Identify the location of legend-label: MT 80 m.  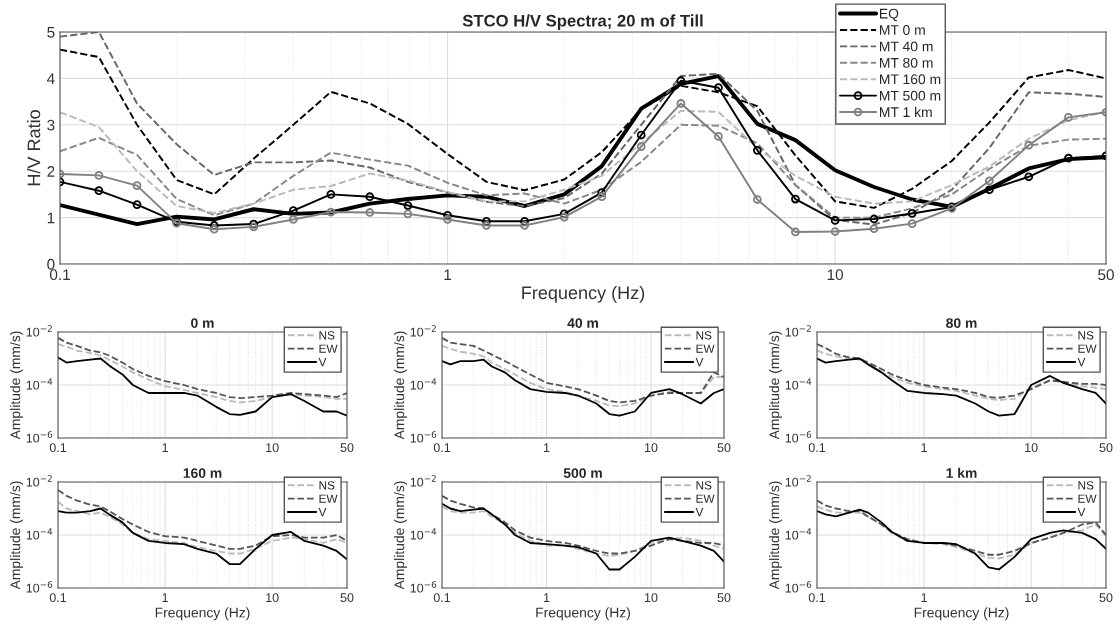
(906, 62).